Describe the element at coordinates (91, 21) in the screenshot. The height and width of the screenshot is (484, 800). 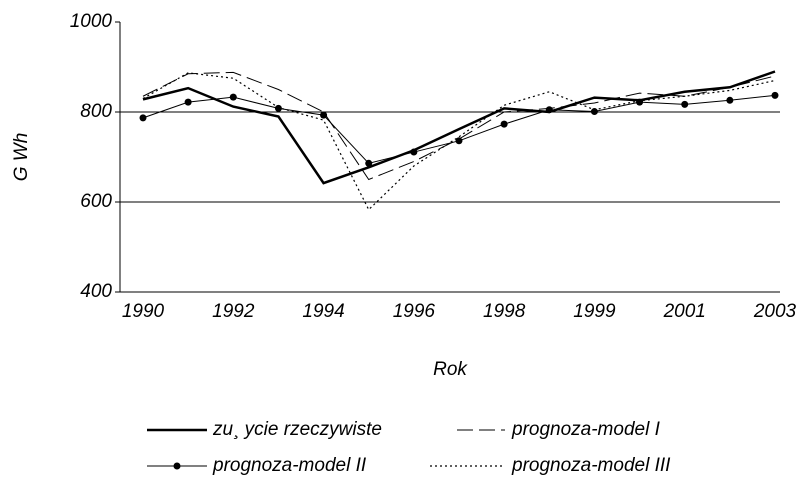
I see `y-tick-label: 1000` at that location.